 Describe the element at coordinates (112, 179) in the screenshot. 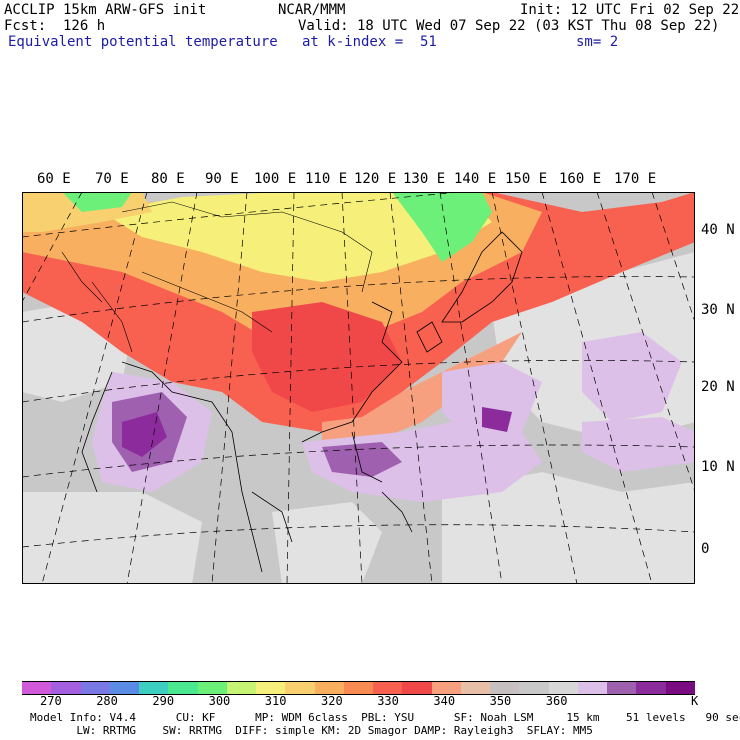

I see `lon-label-70e: 70 E` at that location.